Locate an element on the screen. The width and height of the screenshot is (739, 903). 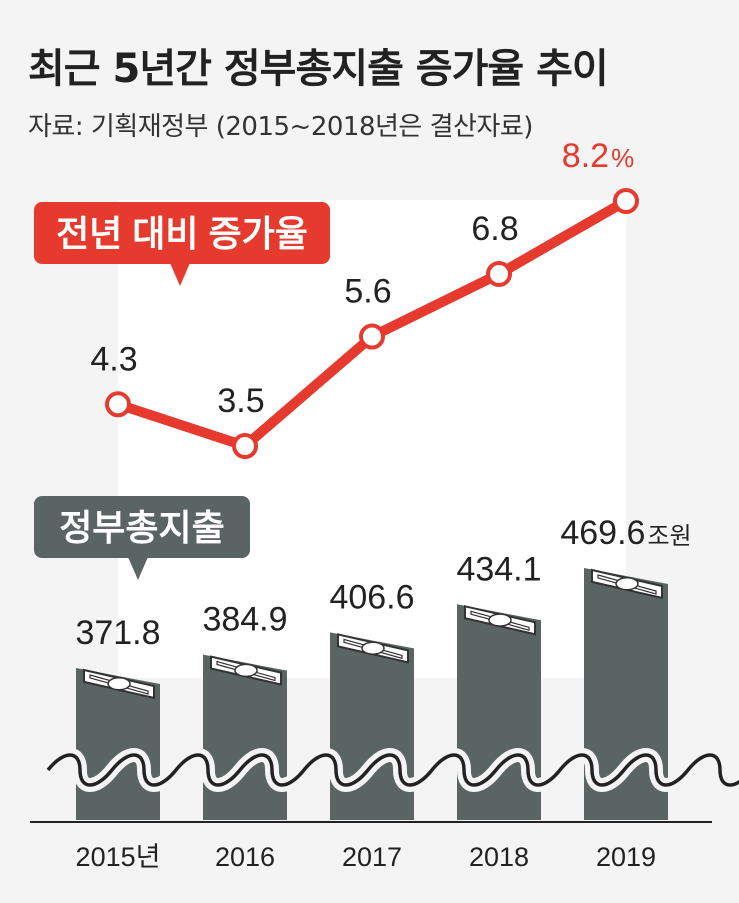
line-value-label-3: 6.8 is located at coordinates (494, 229).